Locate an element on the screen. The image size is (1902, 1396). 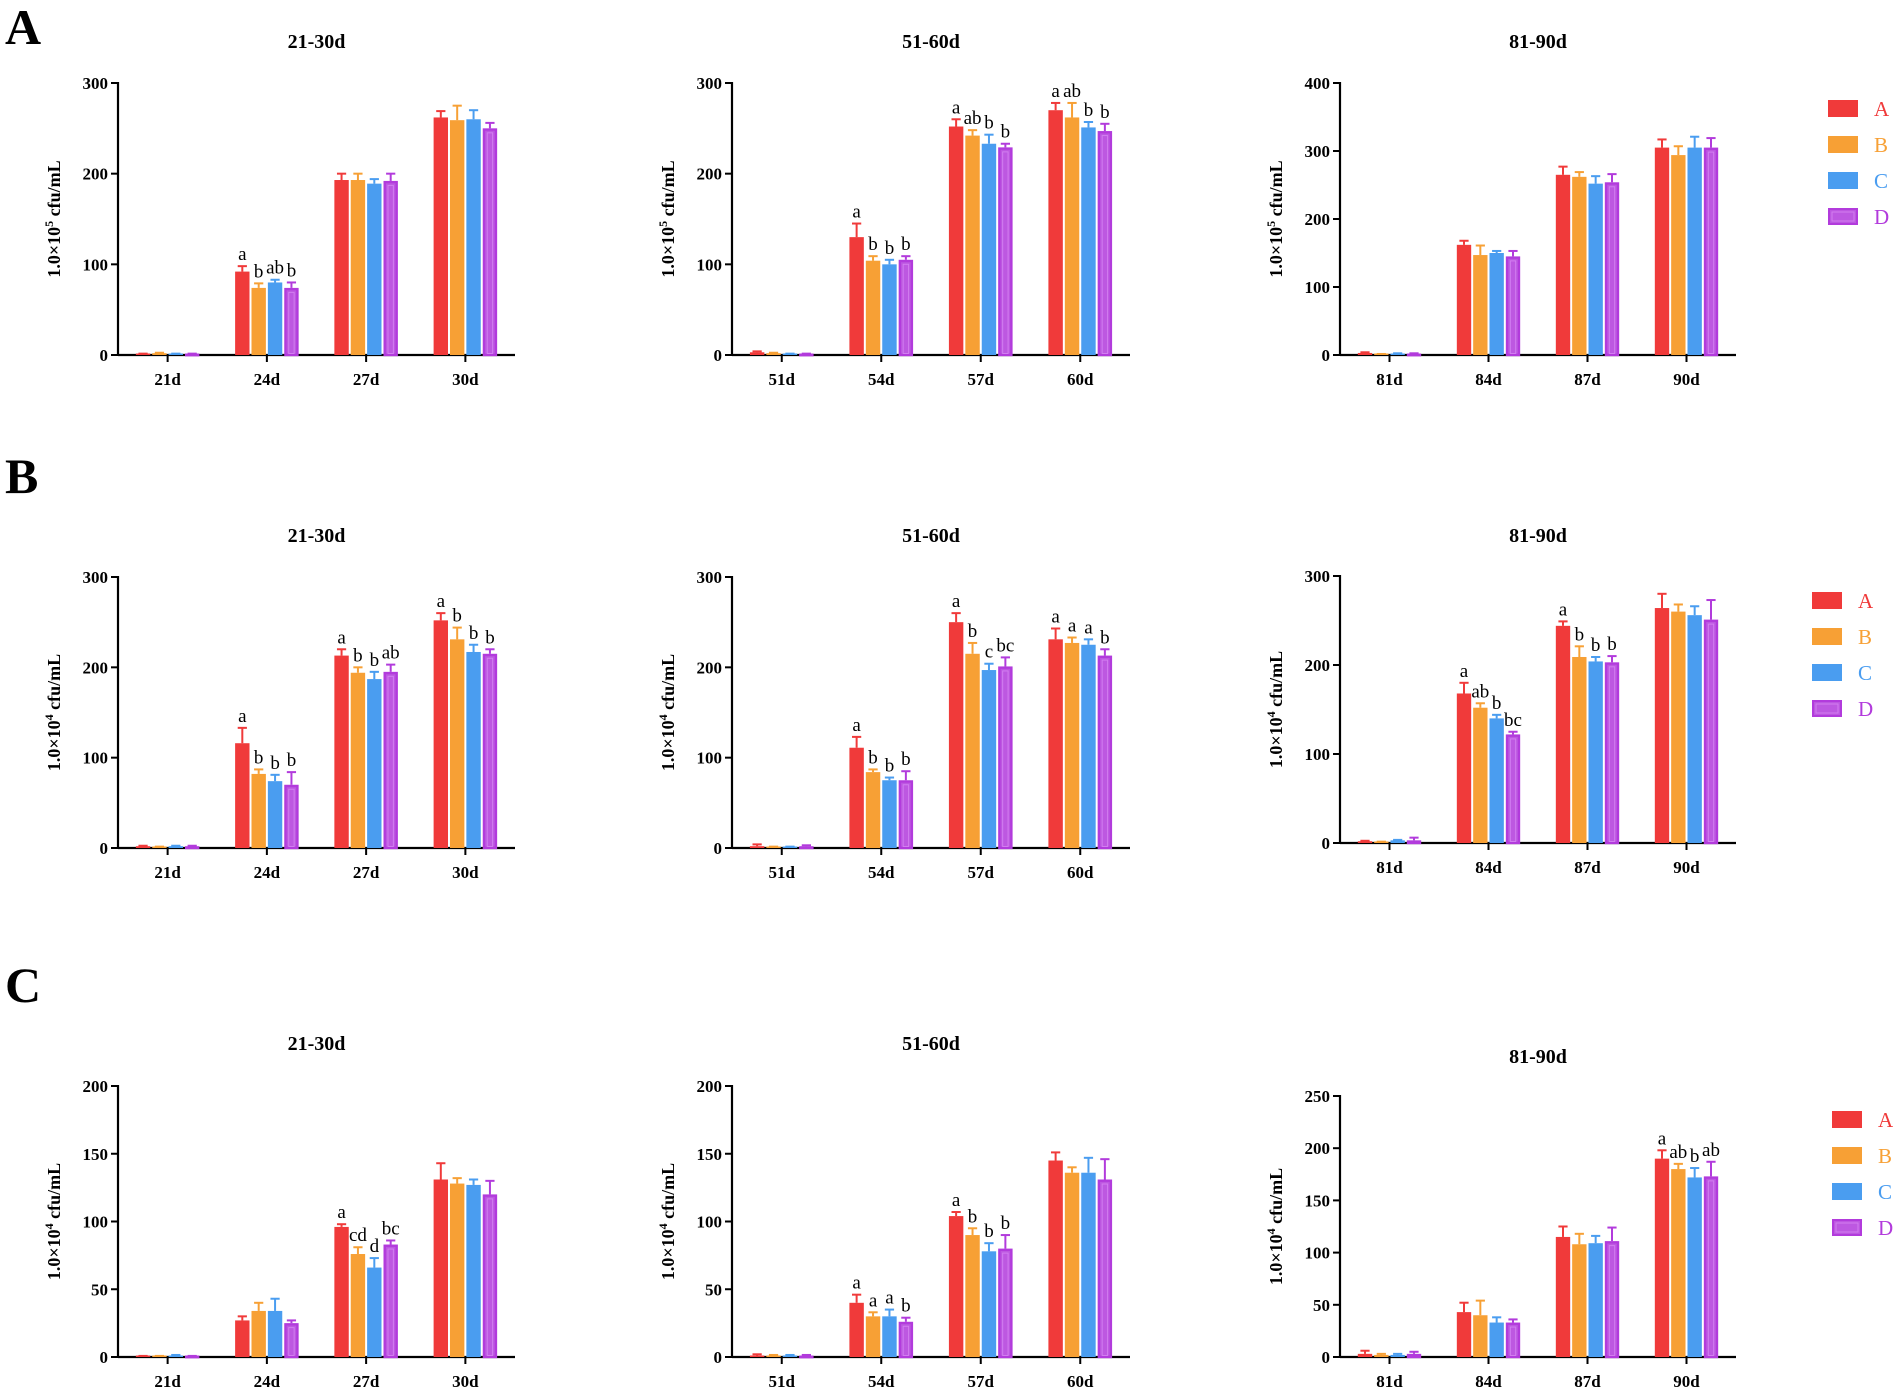
bar-b-30d is located at coordinates (457, 1270).